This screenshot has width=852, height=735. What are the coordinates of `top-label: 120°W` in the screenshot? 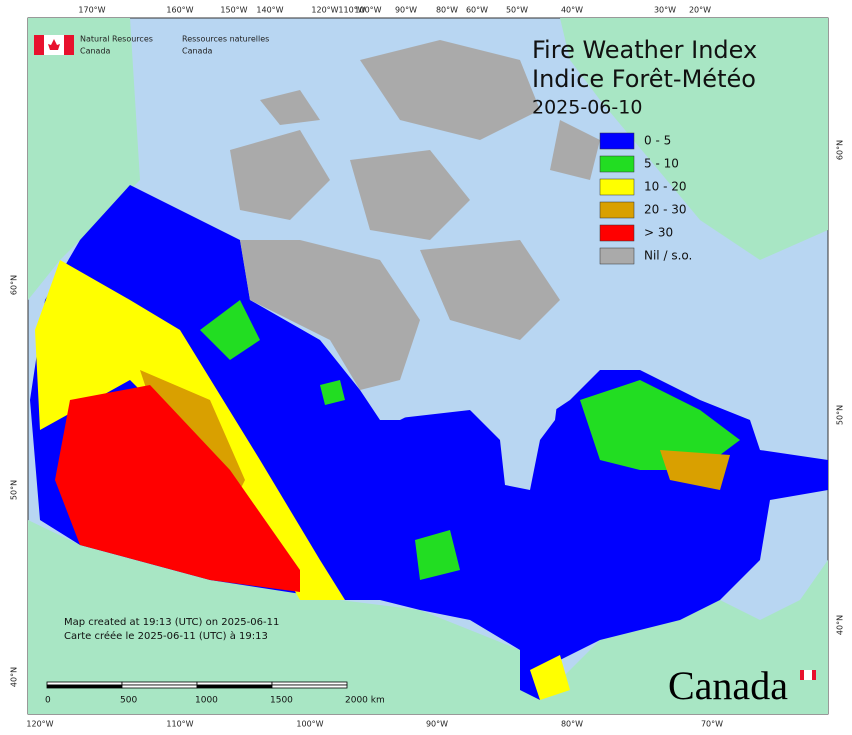 It's located at (324, 10).